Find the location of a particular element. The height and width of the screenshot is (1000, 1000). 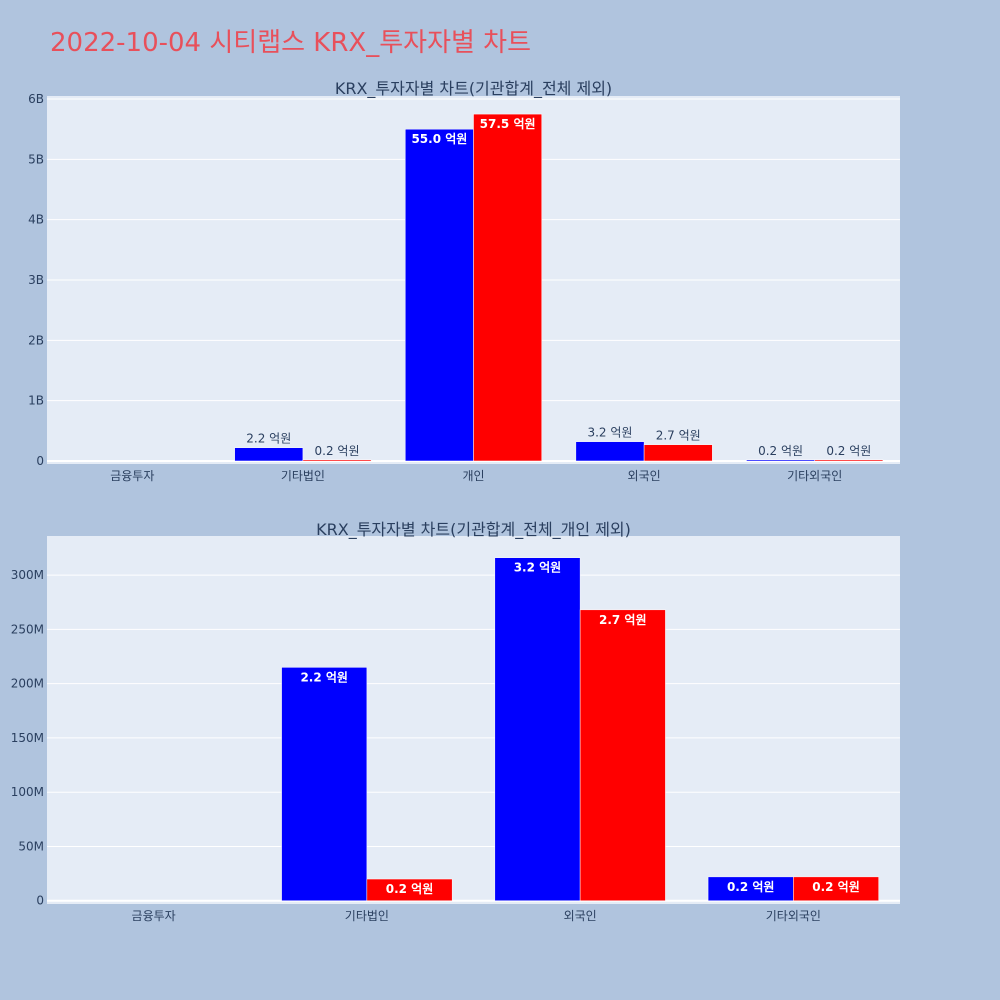

x-tick-label: 개인 is located at coordinates (473, 476).